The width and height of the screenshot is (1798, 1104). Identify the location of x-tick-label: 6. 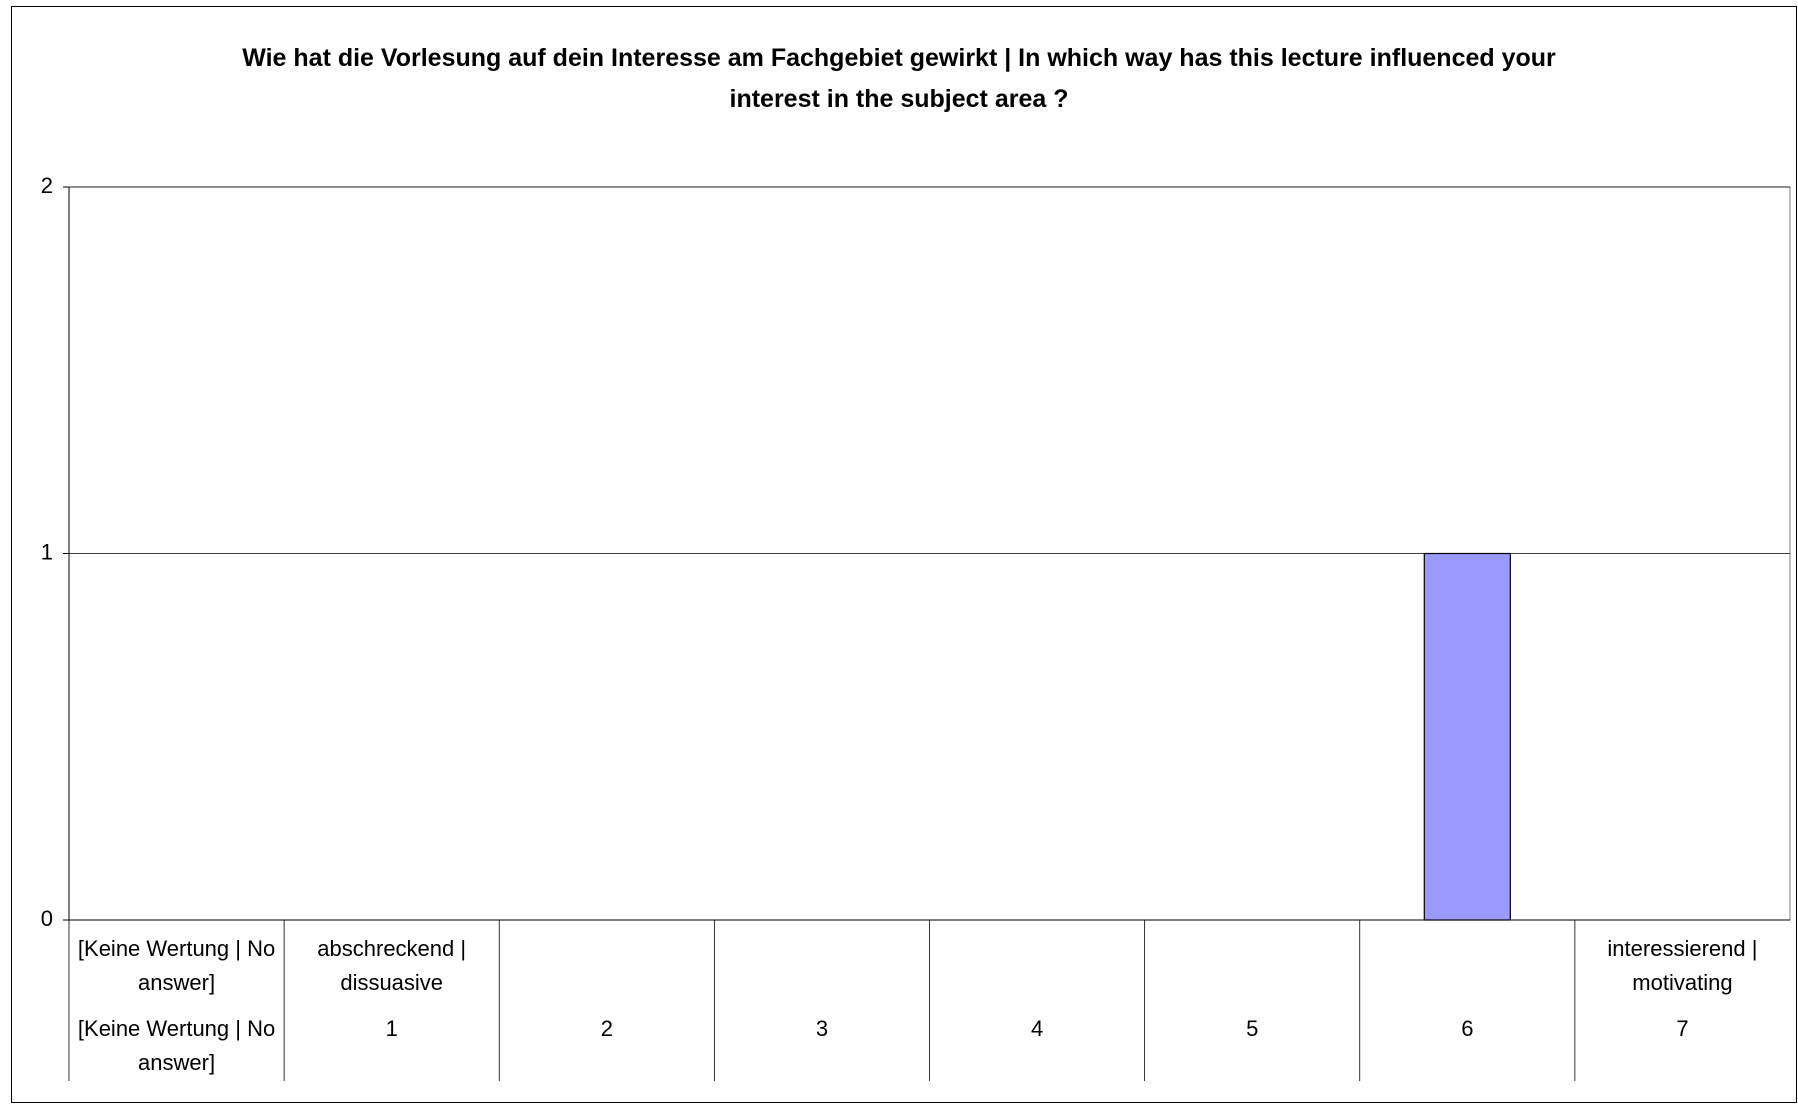
(1467, 1028).